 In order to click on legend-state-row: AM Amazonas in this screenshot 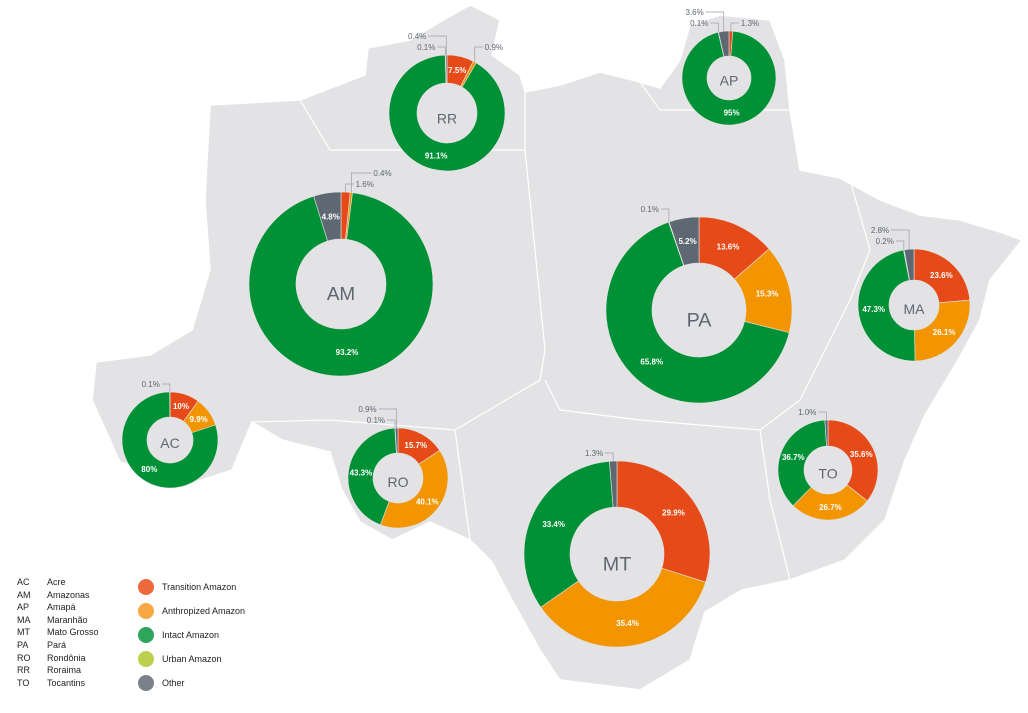, I will do `click(49, 595)`.